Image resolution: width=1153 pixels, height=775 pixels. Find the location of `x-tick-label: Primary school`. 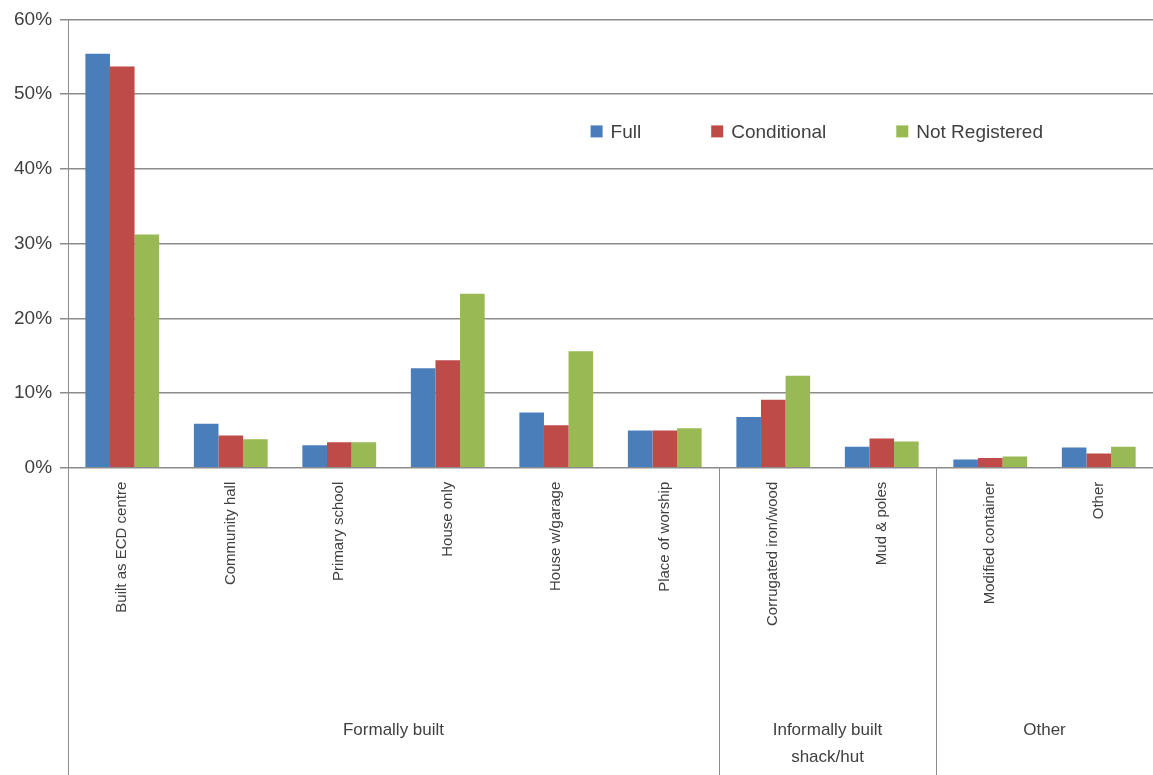

x-tick-label: Primary school is located at coordinates (338, 531).